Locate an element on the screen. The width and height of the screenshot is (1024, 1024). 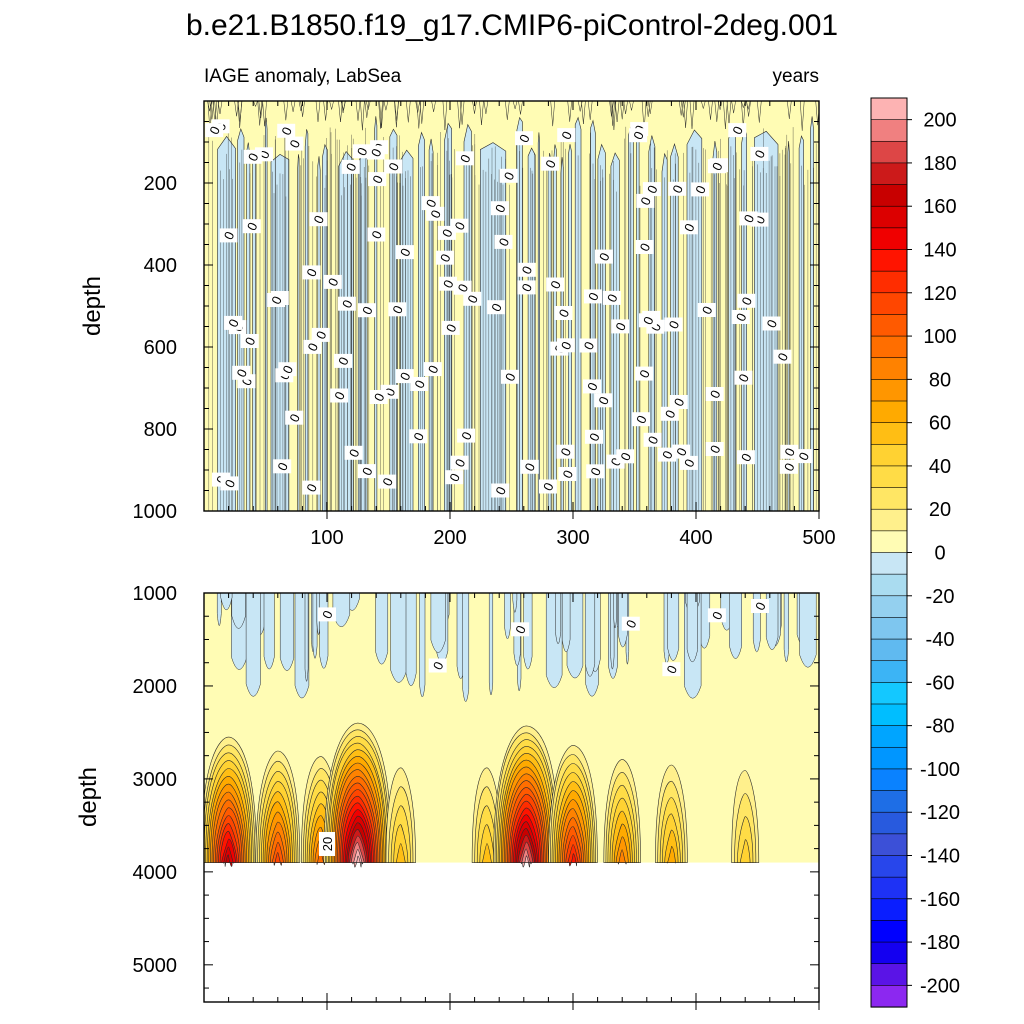
contour-label: 20 is located at coordinates (327, 844).